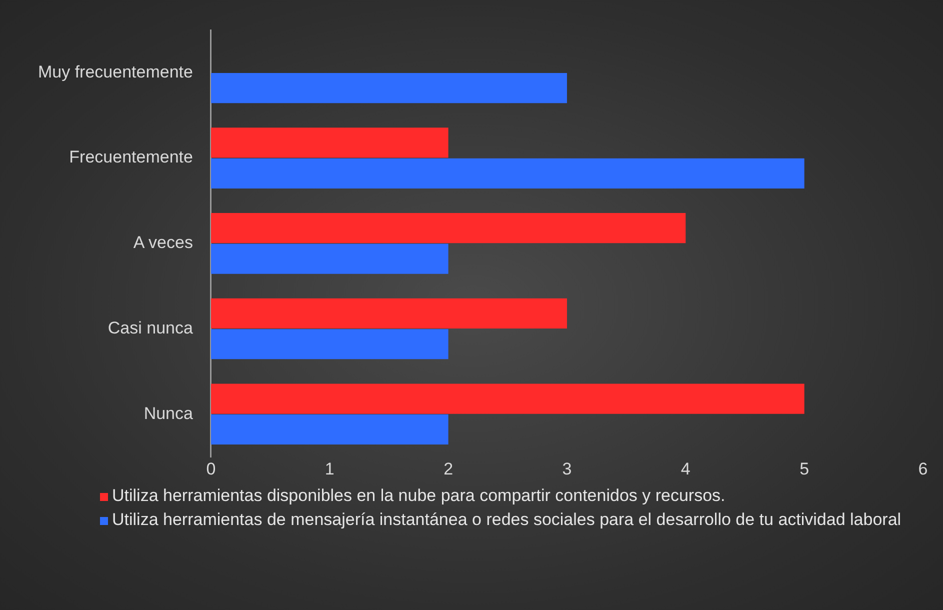 The width and height of the screenshot is (943, 610). I want to click on legend-label: Utiliza herramientas disponibles en la nube para compartir contenidos y recursos., so click(419, 496).